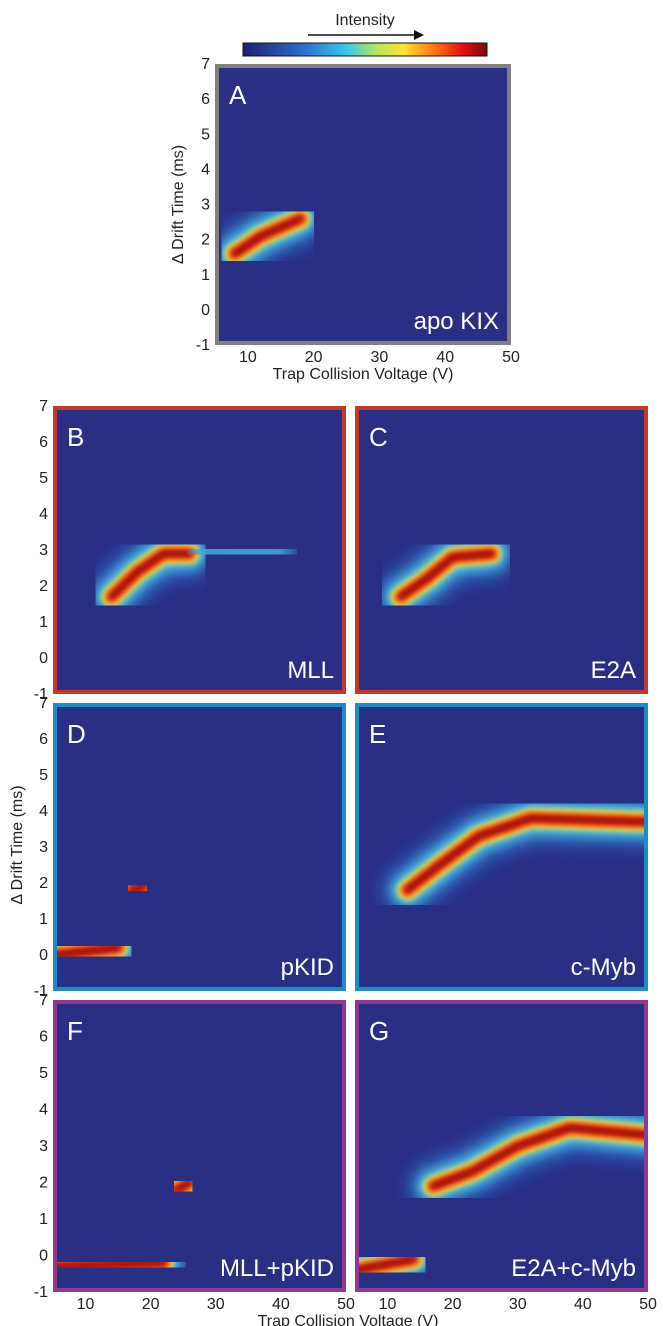 The image size is (663, 1326). Describe the element at coordinates (238, 95) in the screenshot. I see `panel-a-letter: A` at that location.